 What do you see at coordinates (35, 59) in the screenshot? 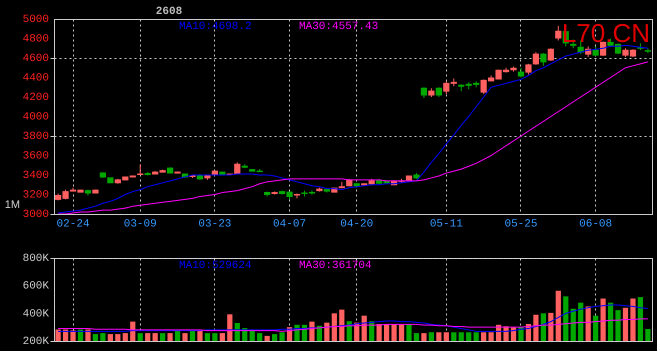
I see `y-tick-label: 4600` at bounding box center [35, 59].